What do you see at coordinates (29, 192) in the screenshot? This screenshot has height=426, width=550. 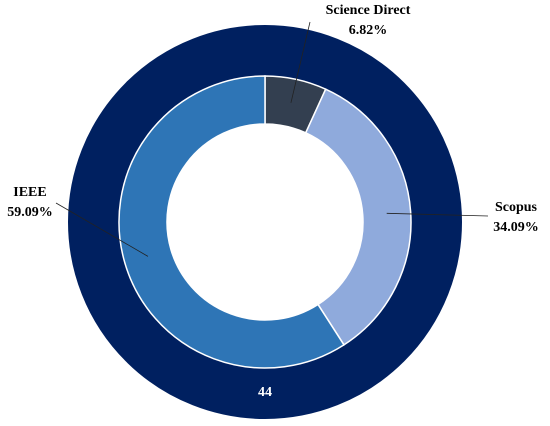 I see `category-label: IEEE` at bounding box center [29, 192].